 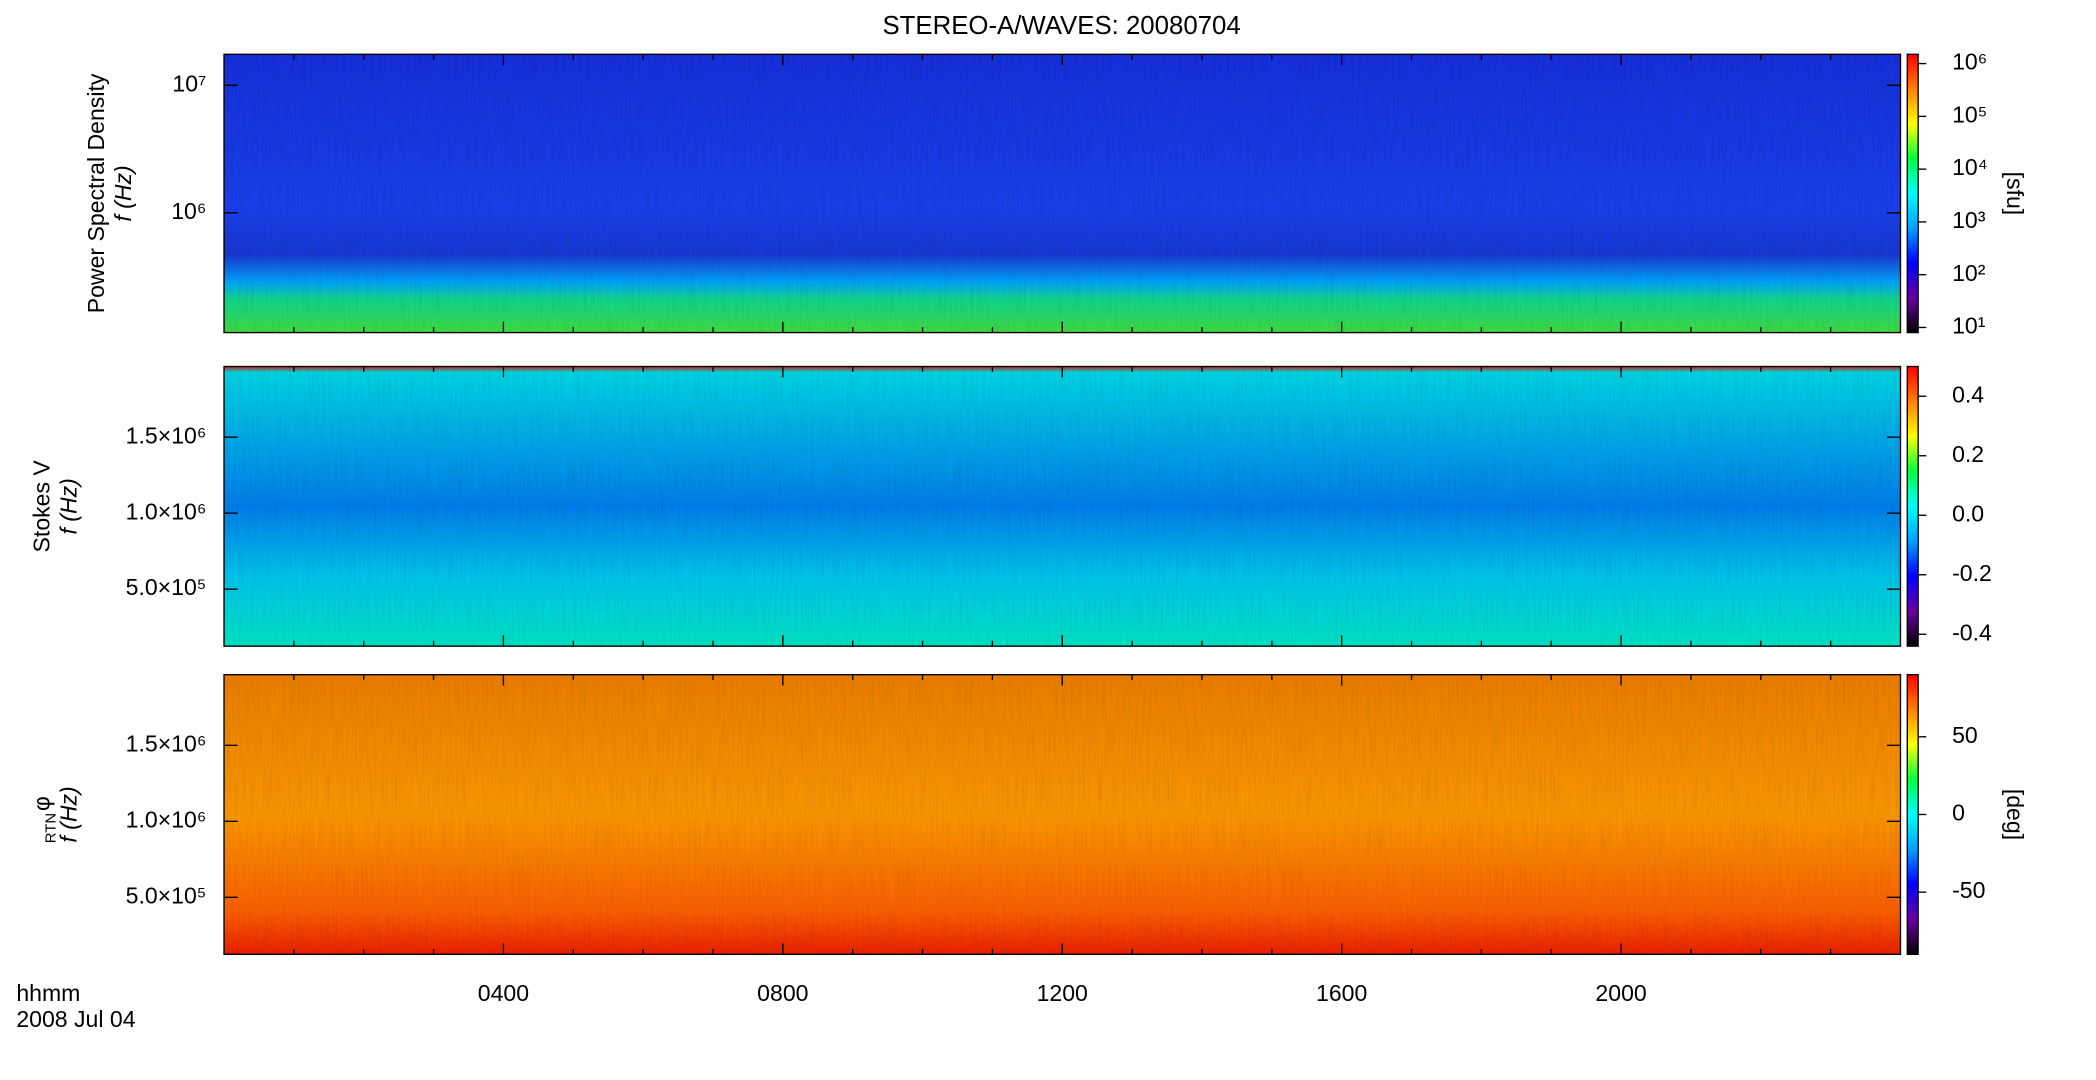 What do you see at coordinates (1062, 993) in the screenshot?
I see `x-tick-label: 1200` at bounding box center [1062, 993].